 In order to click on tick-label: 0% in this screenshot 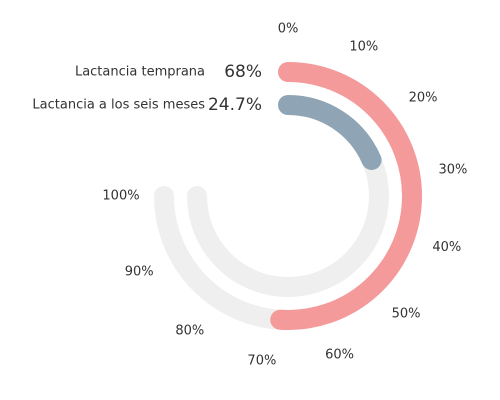, I will do `click(288, 29)`.